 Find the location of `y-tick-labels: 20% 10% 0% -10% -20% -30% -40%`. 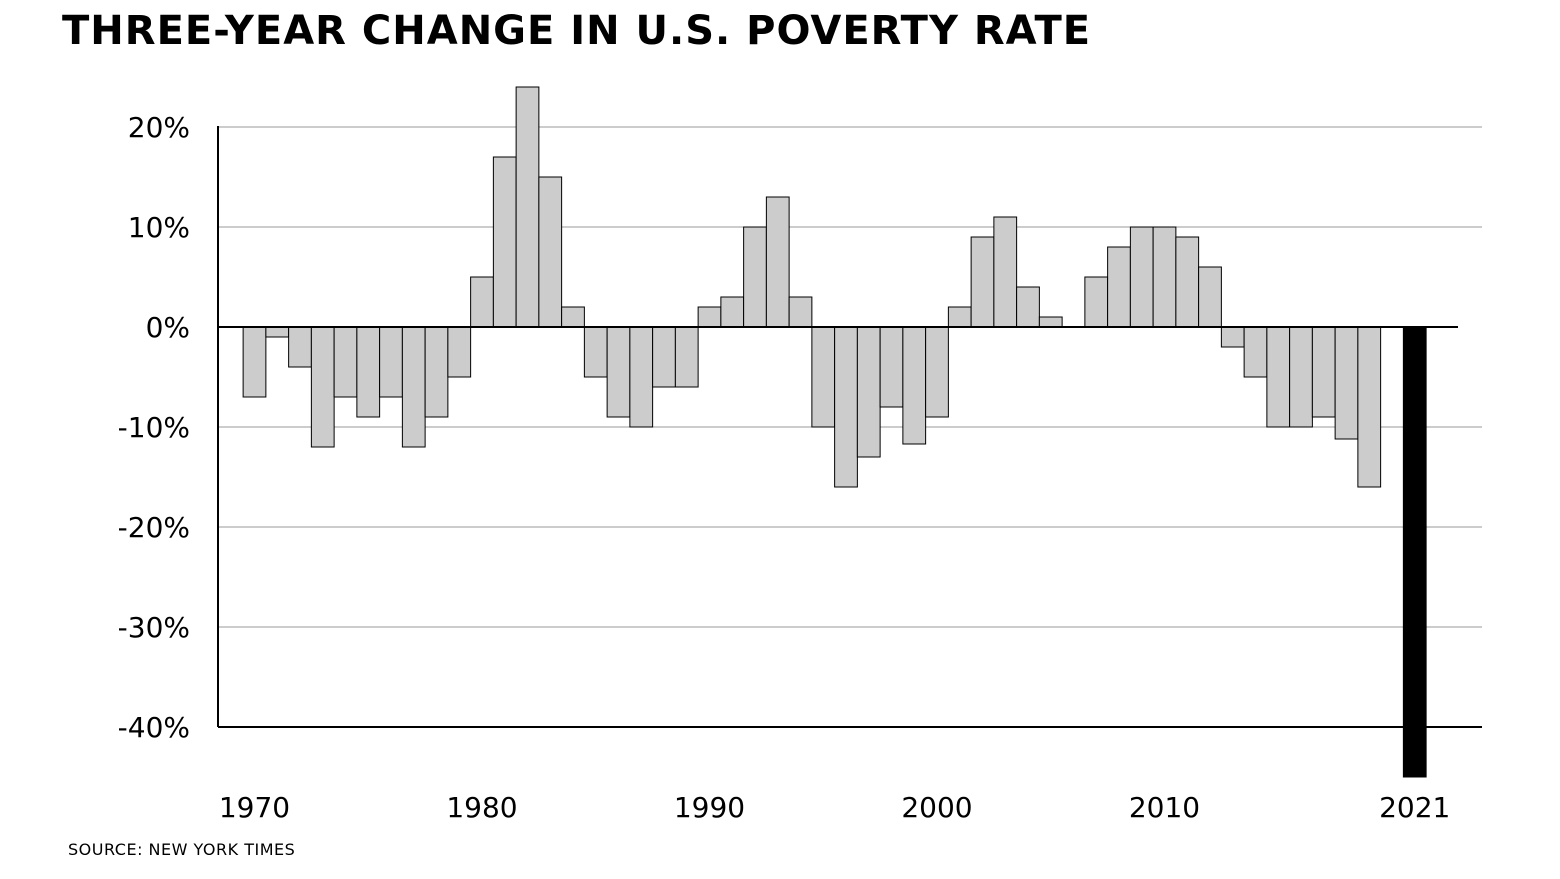

y-tick-labels: 20% 10% 0% -10% -20% -30% -40% is located at coordinates (154, 427).